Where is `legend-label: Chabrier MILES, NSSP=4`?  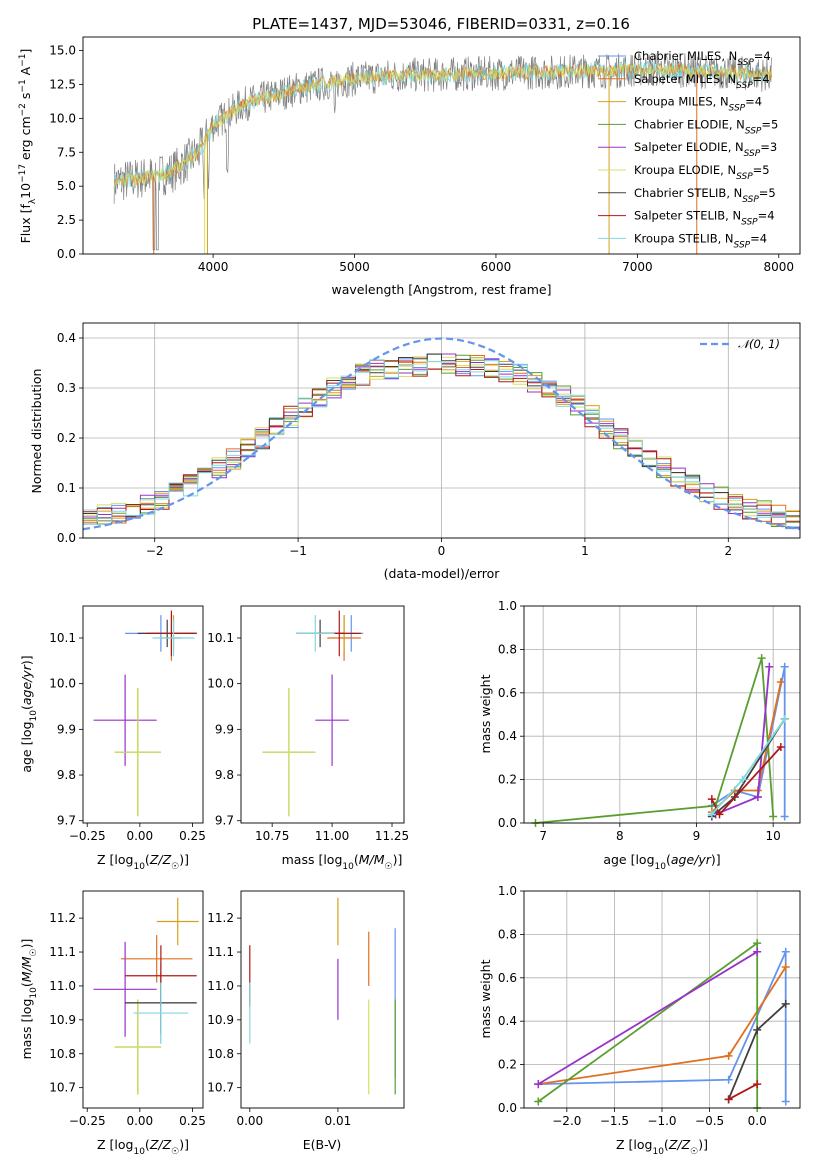 legend-label: Chabrier MILES, NSSP=4 is located at coordinates (702, 58).